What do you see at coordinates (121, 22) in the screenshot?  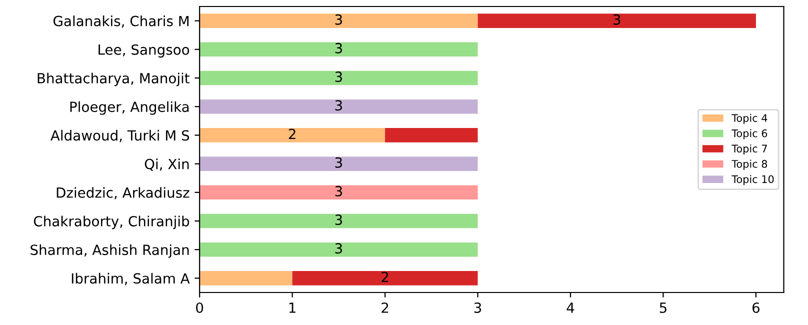 I see `y-tick-label: Galanakis, Charis M` at bounding box center [121, 22].